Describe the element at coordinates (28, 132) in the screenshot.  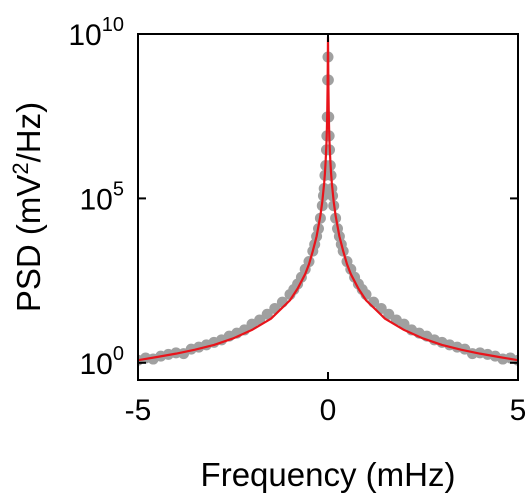
I see `y-axis-title-suffix: /Hz)` at that location.